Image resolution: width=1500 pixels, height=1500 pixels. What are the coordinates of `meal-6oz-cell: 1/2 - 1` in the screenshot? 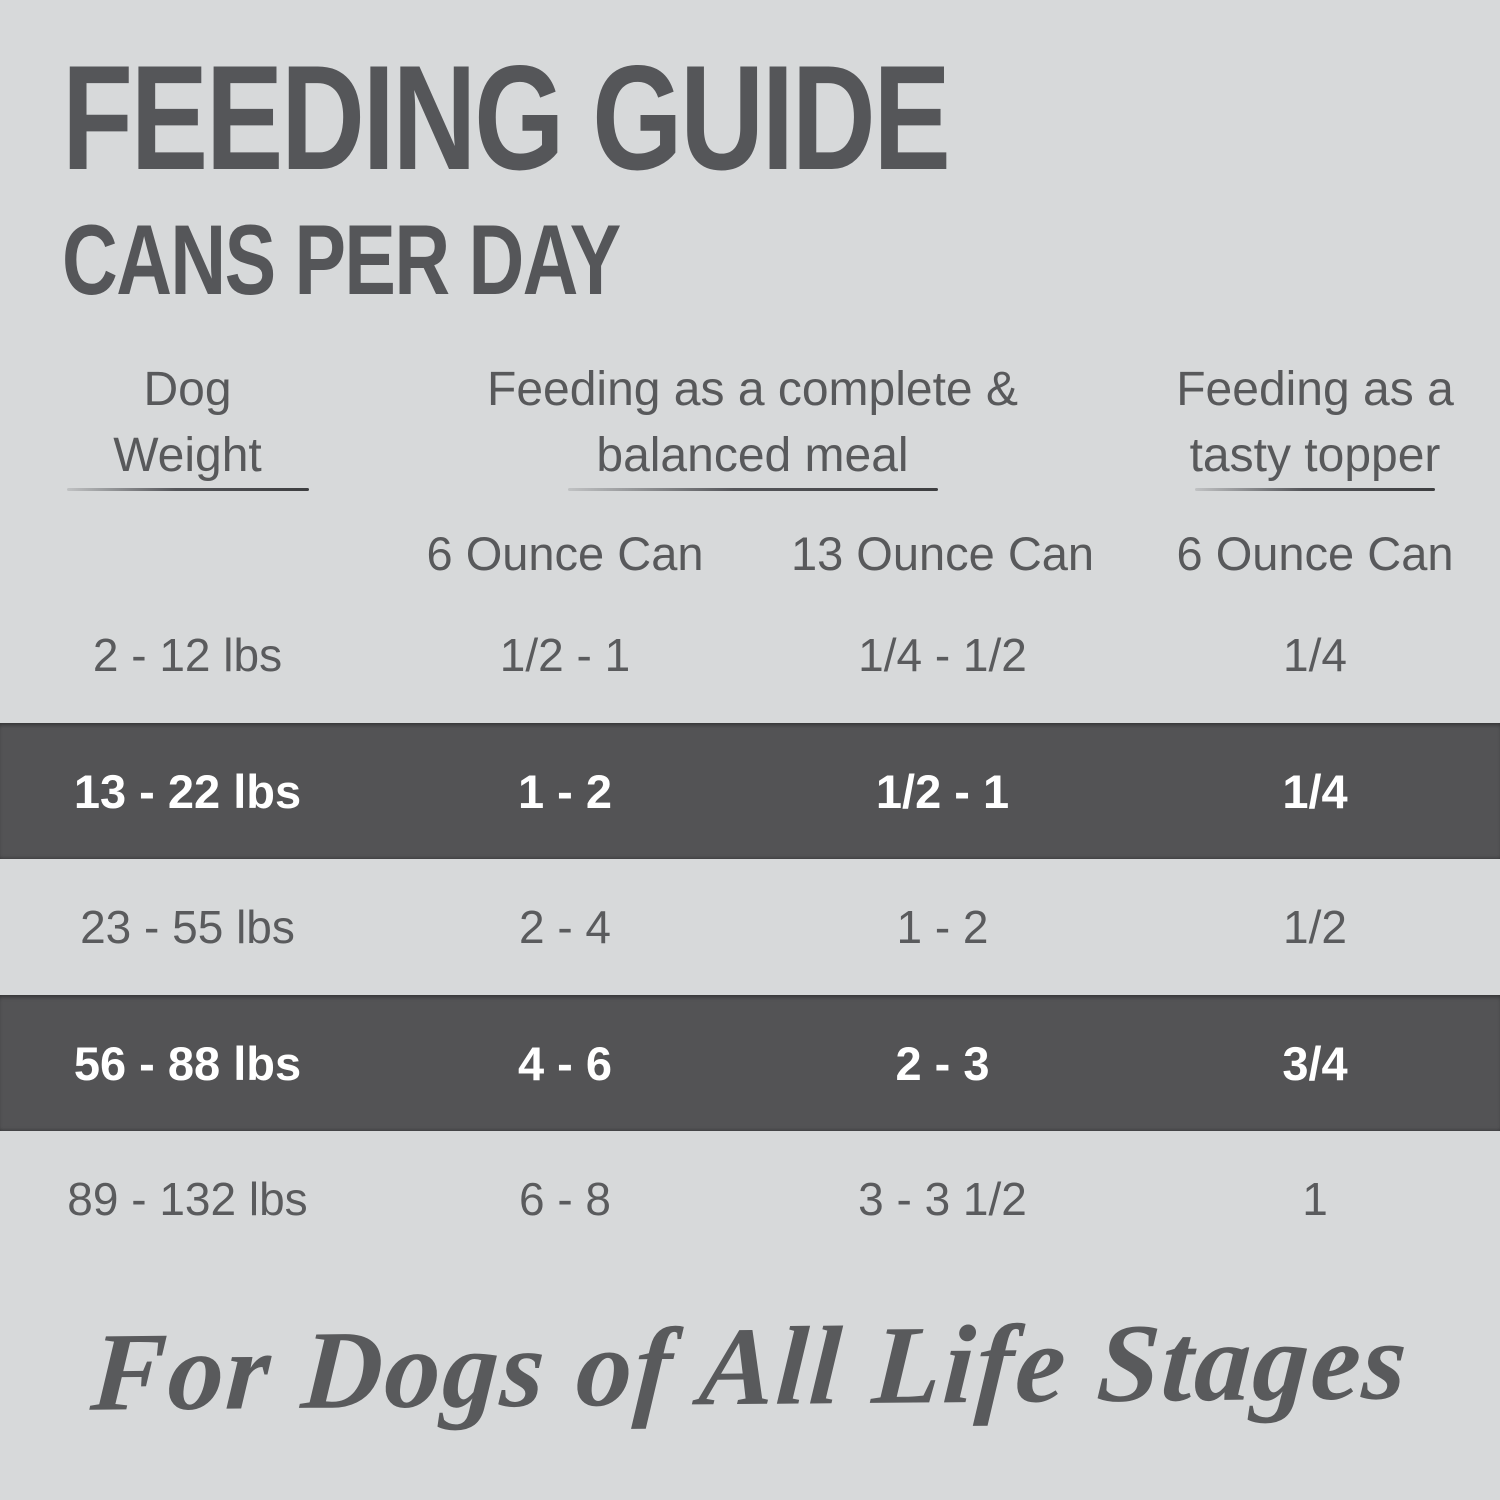 It's located at (565, 655).